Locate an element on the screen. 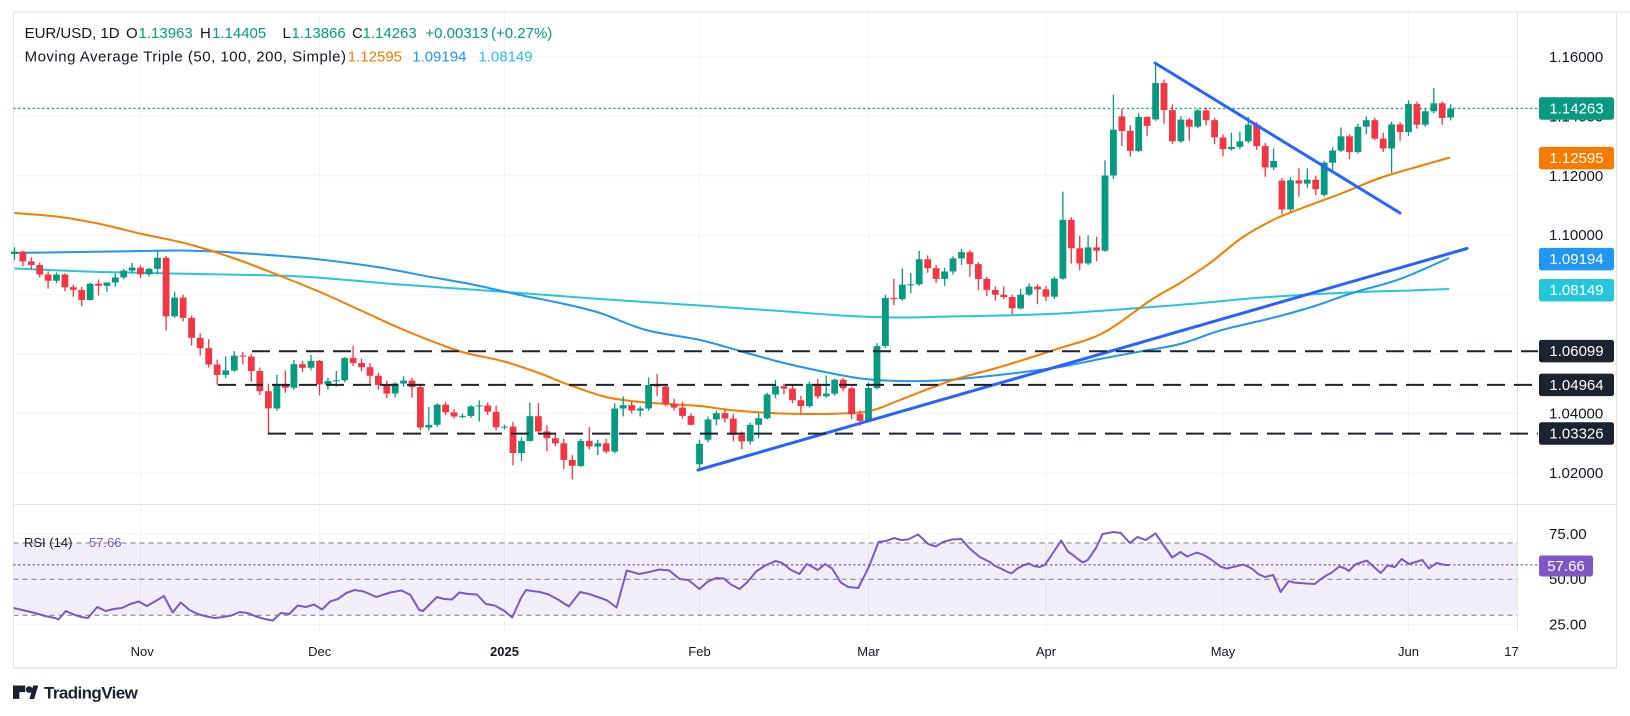  svg-text: (+0.27%) is located at coordinates (521, 33).